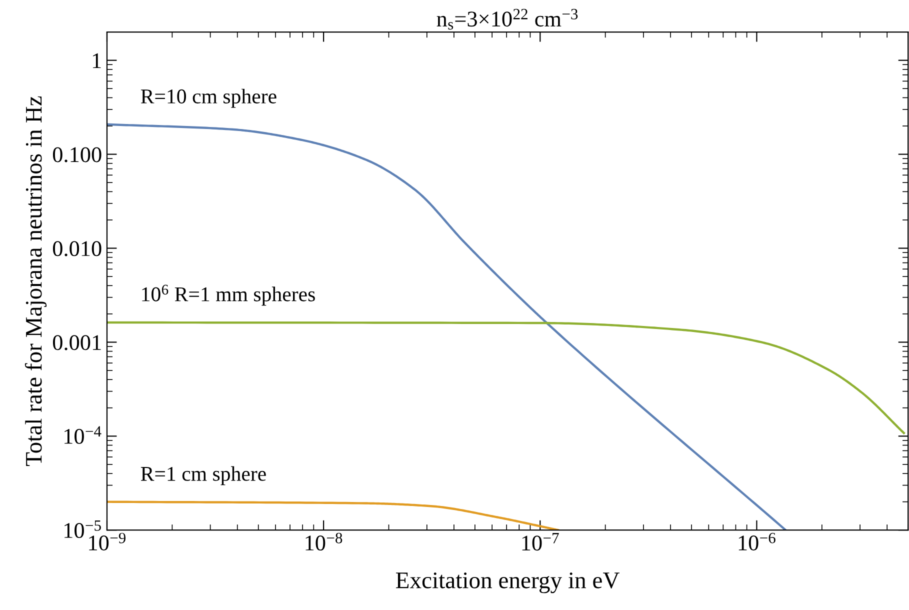  I want to click on y-tick-label: 0.001, so click(76, 342).